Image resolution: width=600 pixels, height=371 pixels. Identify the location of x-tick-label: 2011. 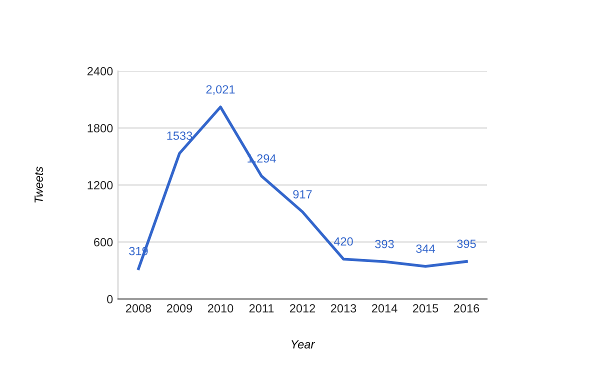
(261, 308).